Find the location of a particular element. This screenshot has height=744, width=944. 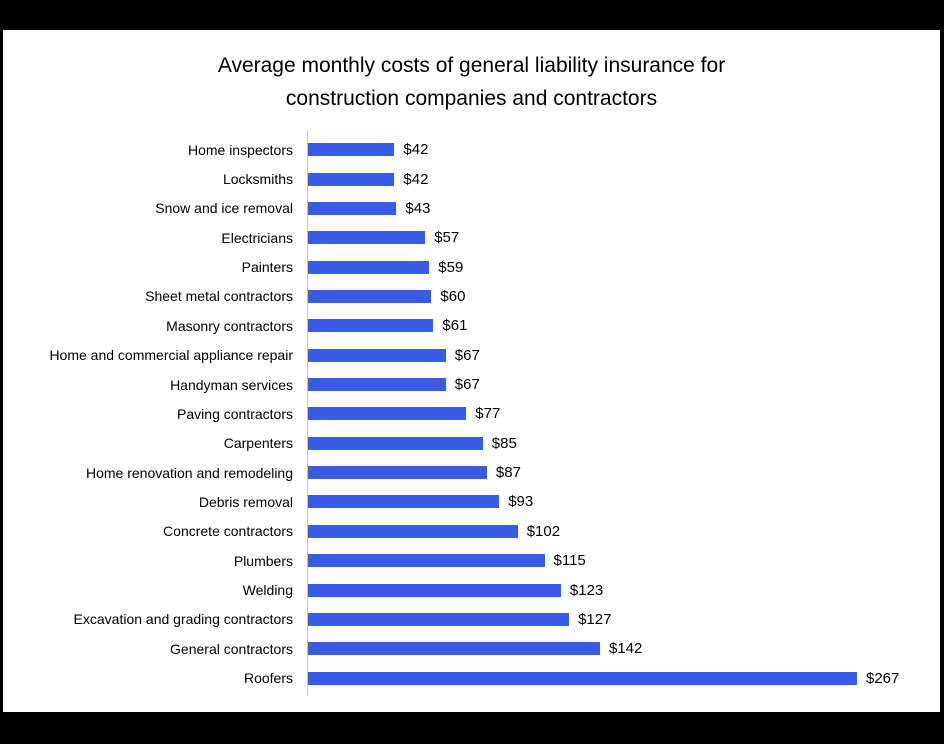

bar-track: $60 is located at coordinates (623, 296).